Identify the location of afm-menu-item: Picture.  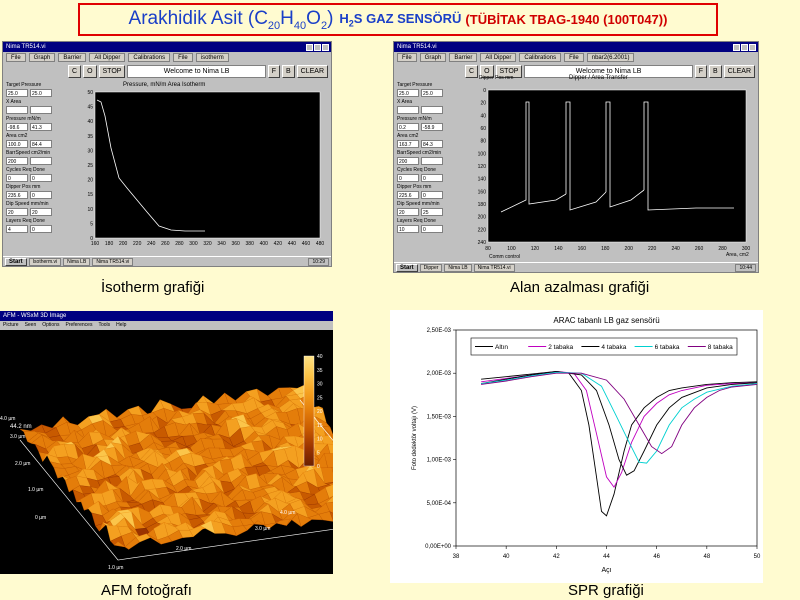
(11, 325).